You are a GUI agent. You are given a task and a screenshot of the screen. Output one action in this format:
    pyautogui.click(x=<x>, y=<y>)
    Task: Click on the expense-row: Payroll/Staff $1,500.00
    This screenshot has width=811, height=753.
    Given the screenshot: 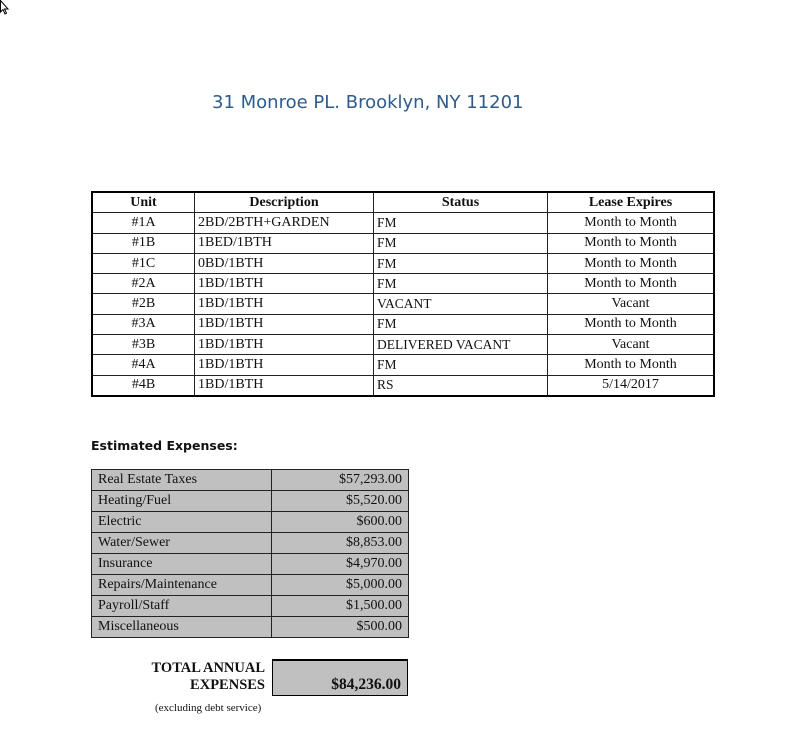 What is the action you would take?
    pyautogui.click(x=250, y=606)
    